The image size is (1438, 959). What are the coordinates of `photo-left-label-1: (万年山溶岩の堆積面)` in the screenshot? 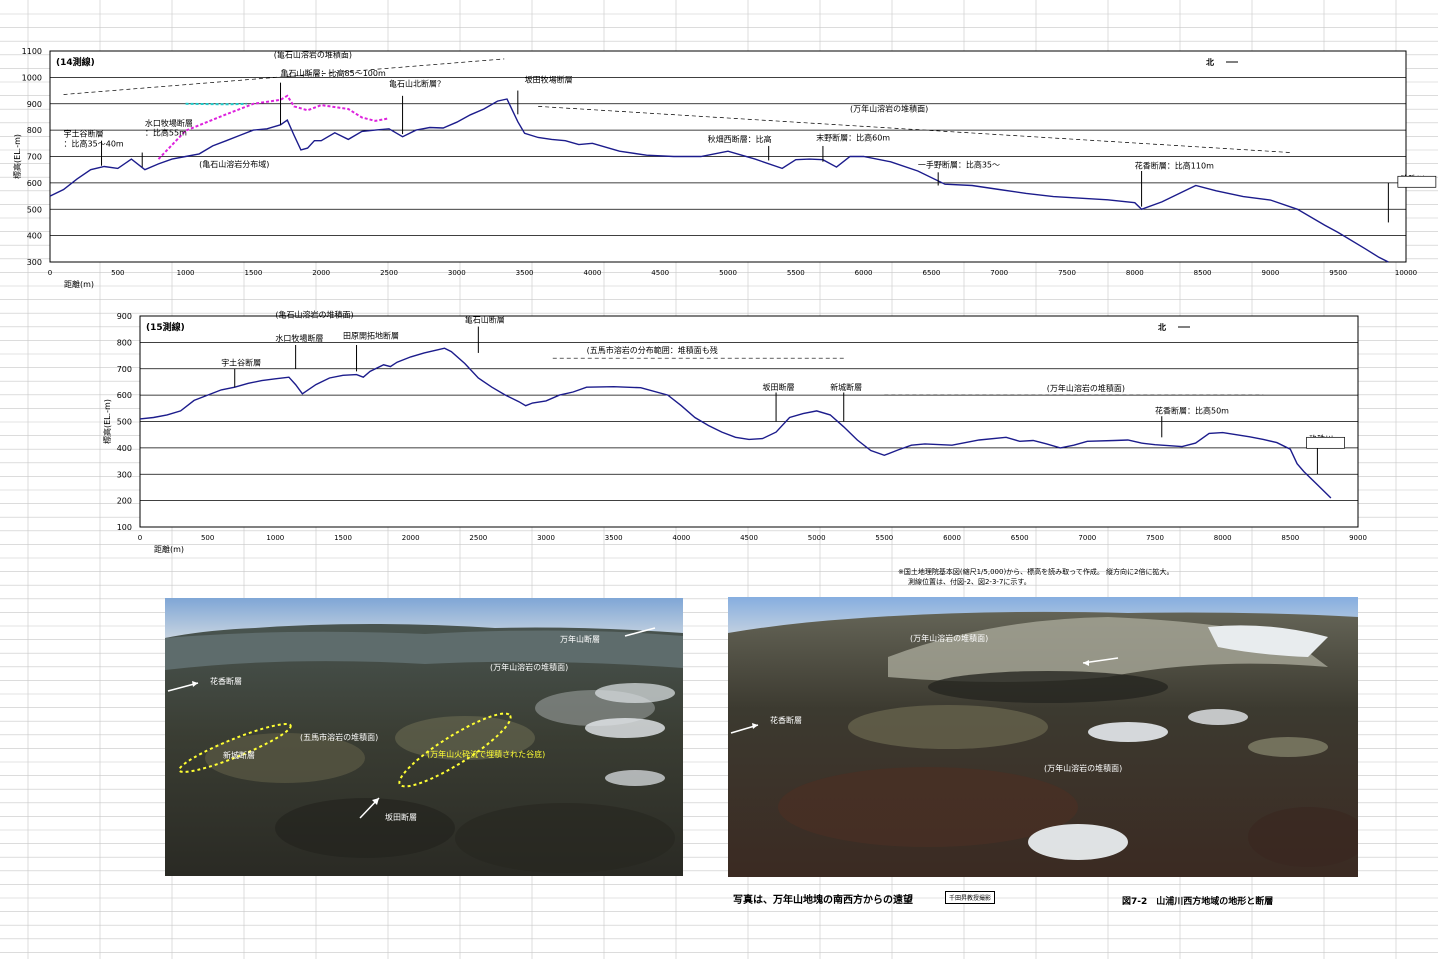 It's located at (529, 667).